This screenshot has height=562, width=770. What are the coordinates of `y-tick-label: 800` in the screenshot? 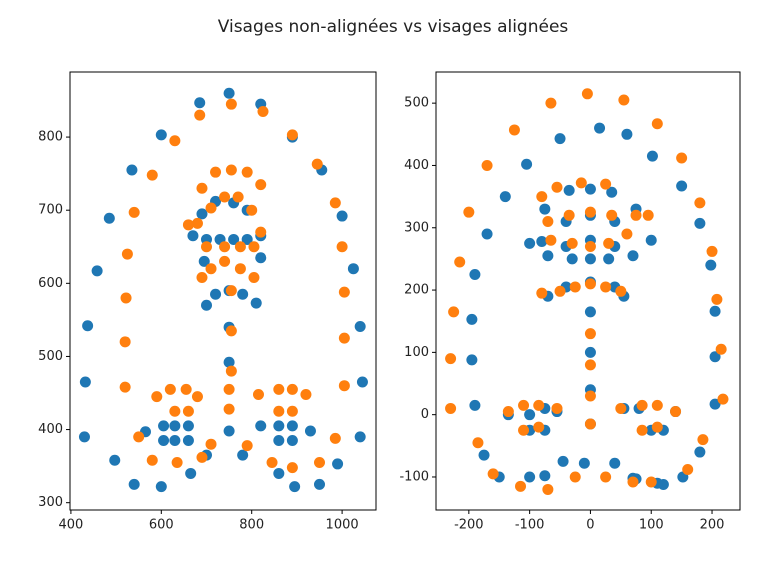 It's located at (50, 137).